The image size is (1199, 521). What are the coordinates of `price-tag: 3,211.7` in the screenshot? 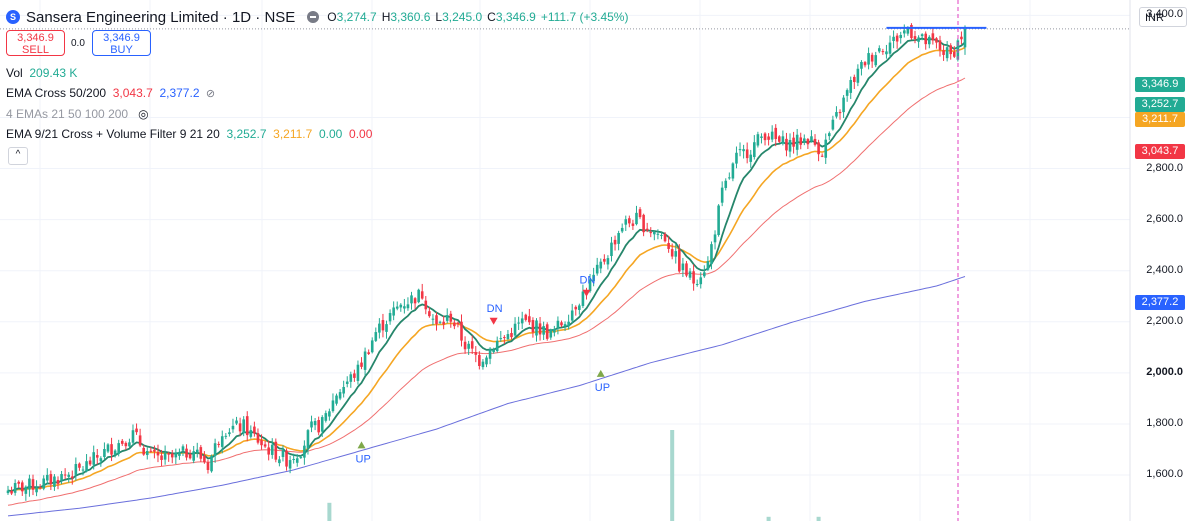 It's located at (1160, 119).